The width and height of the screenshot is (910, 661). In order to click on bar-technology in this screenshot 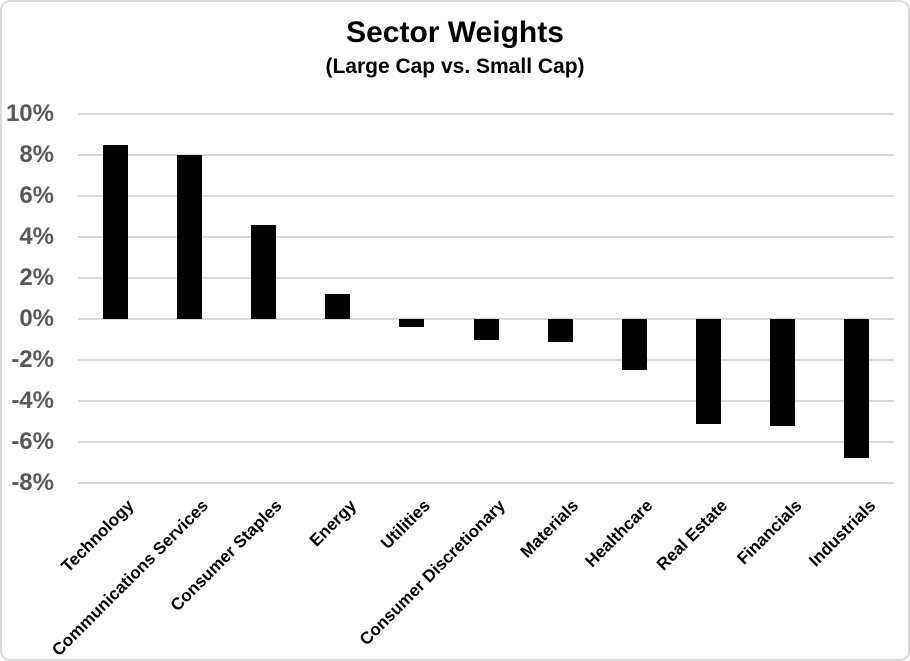, I will do `click(115, 231)`.